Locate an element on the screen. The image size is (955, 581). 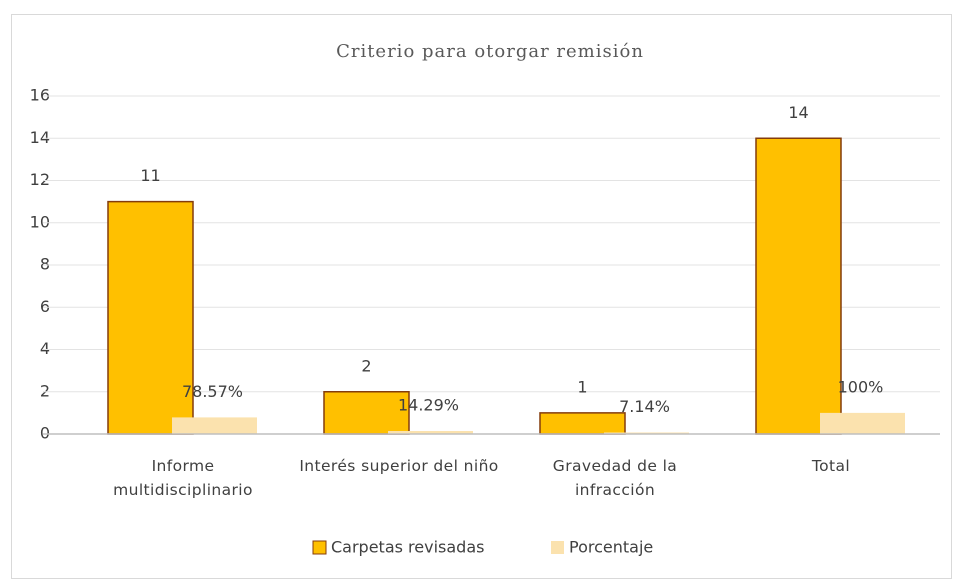
legend-label: Carpetas revisadas is located at coordinates (407, 547).